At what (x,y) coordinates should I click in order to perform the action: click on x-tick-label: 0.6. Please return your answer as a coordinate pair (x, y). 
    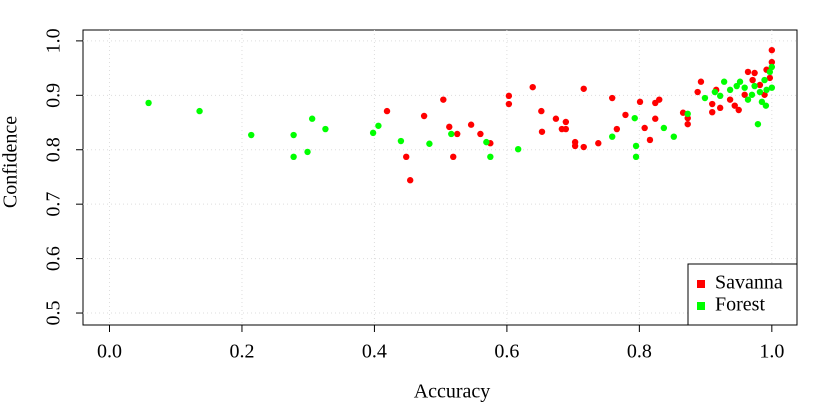
    Looking at the image, I should click on (506, 352).